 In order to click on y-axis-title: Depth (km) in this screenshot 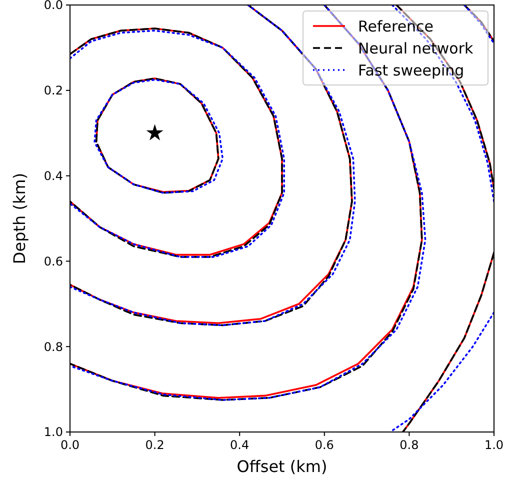, I will do `click(19, 218)`.